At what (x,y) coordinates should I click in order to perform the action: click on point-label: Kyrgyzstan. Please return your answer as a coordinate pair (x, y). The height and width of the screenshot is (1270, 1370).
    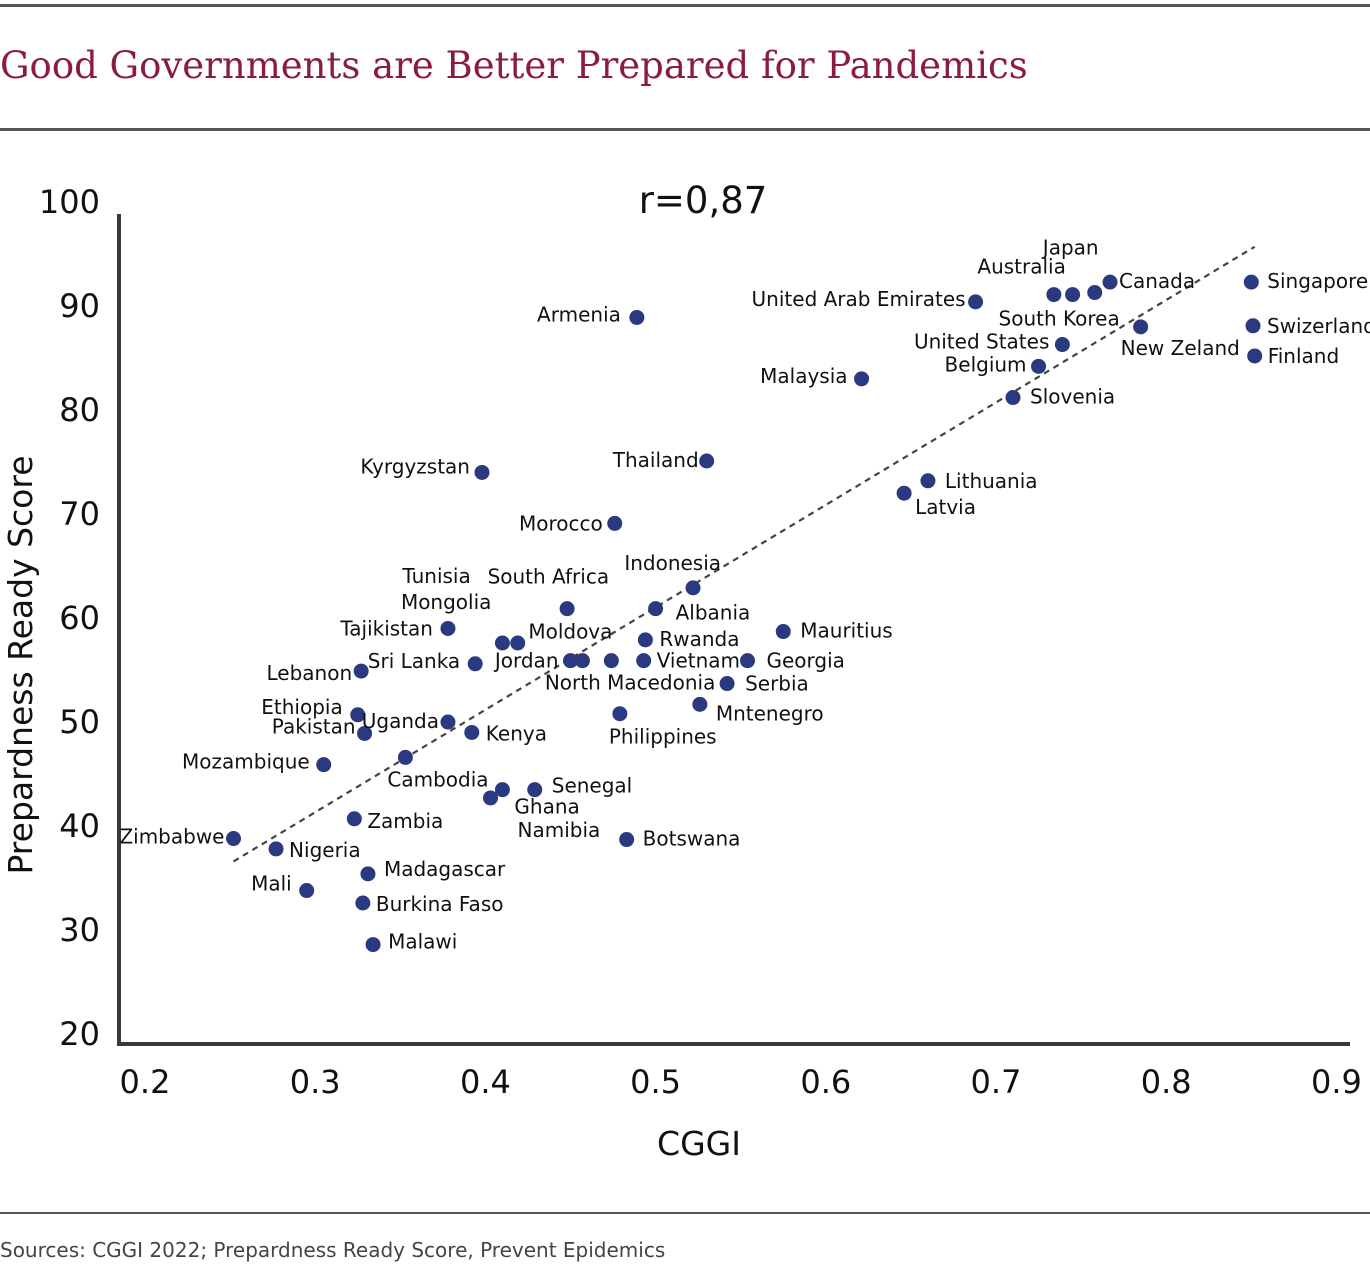
    Looking at the image, I should click on (415, 466).